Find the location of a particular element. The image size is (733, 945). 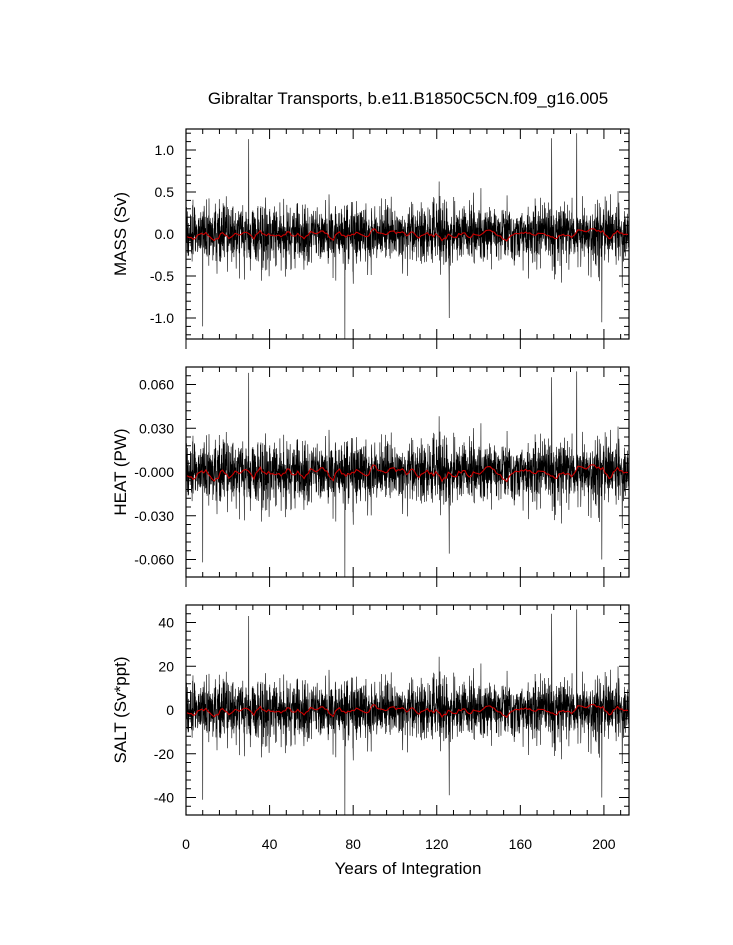

heat-annual-mean-series is located at coordinates (407, 473).